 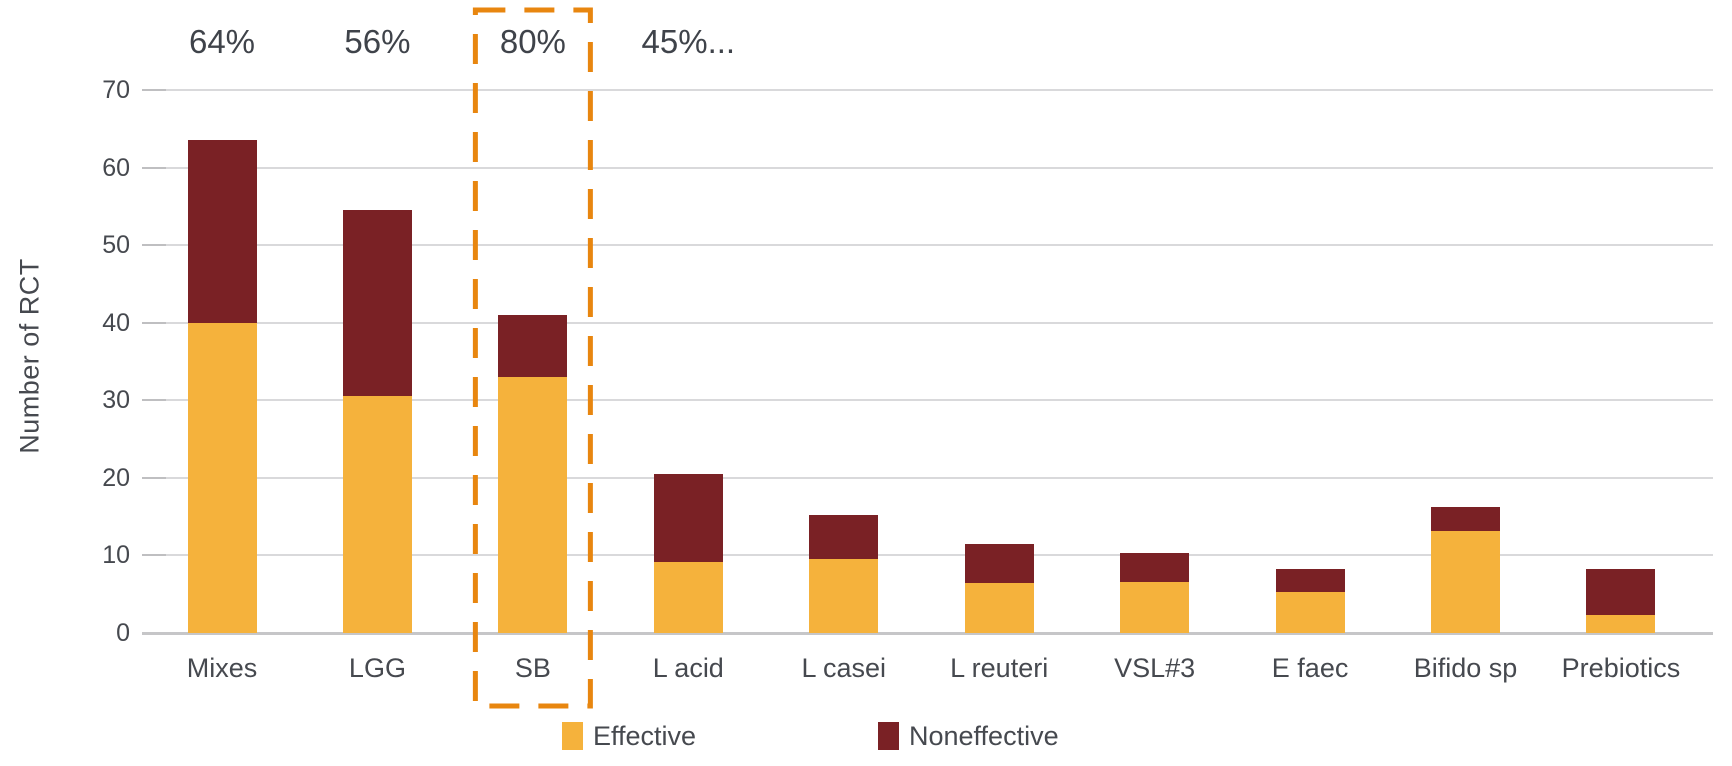 What do you see at coordinates (844, 668) in the screenshot?
I see `x-axis-label: L casei` at bounding box center [844, 668].